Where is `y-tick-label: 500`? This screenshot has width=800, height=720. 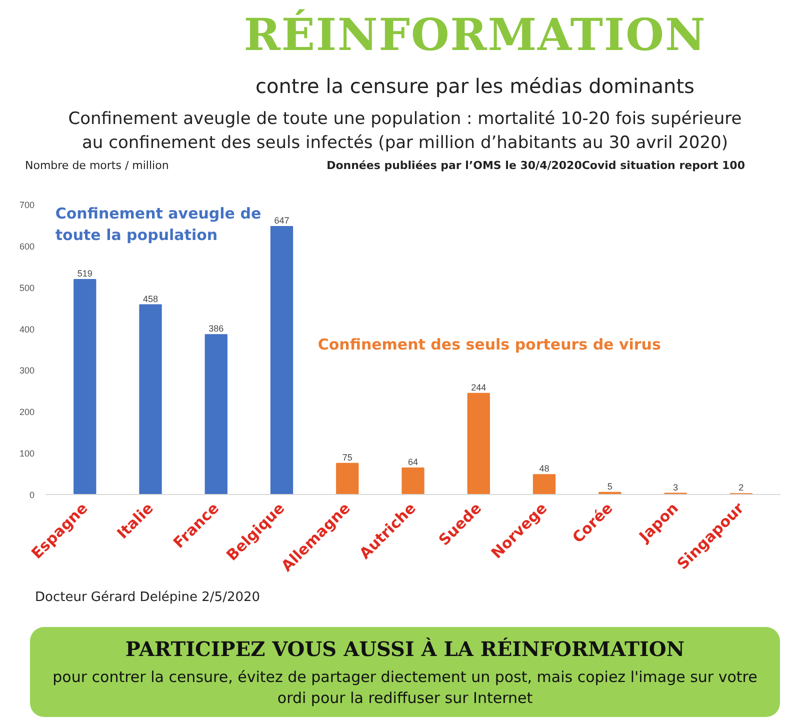 y-tick-label: 500 is located at coordinates (27, 287).